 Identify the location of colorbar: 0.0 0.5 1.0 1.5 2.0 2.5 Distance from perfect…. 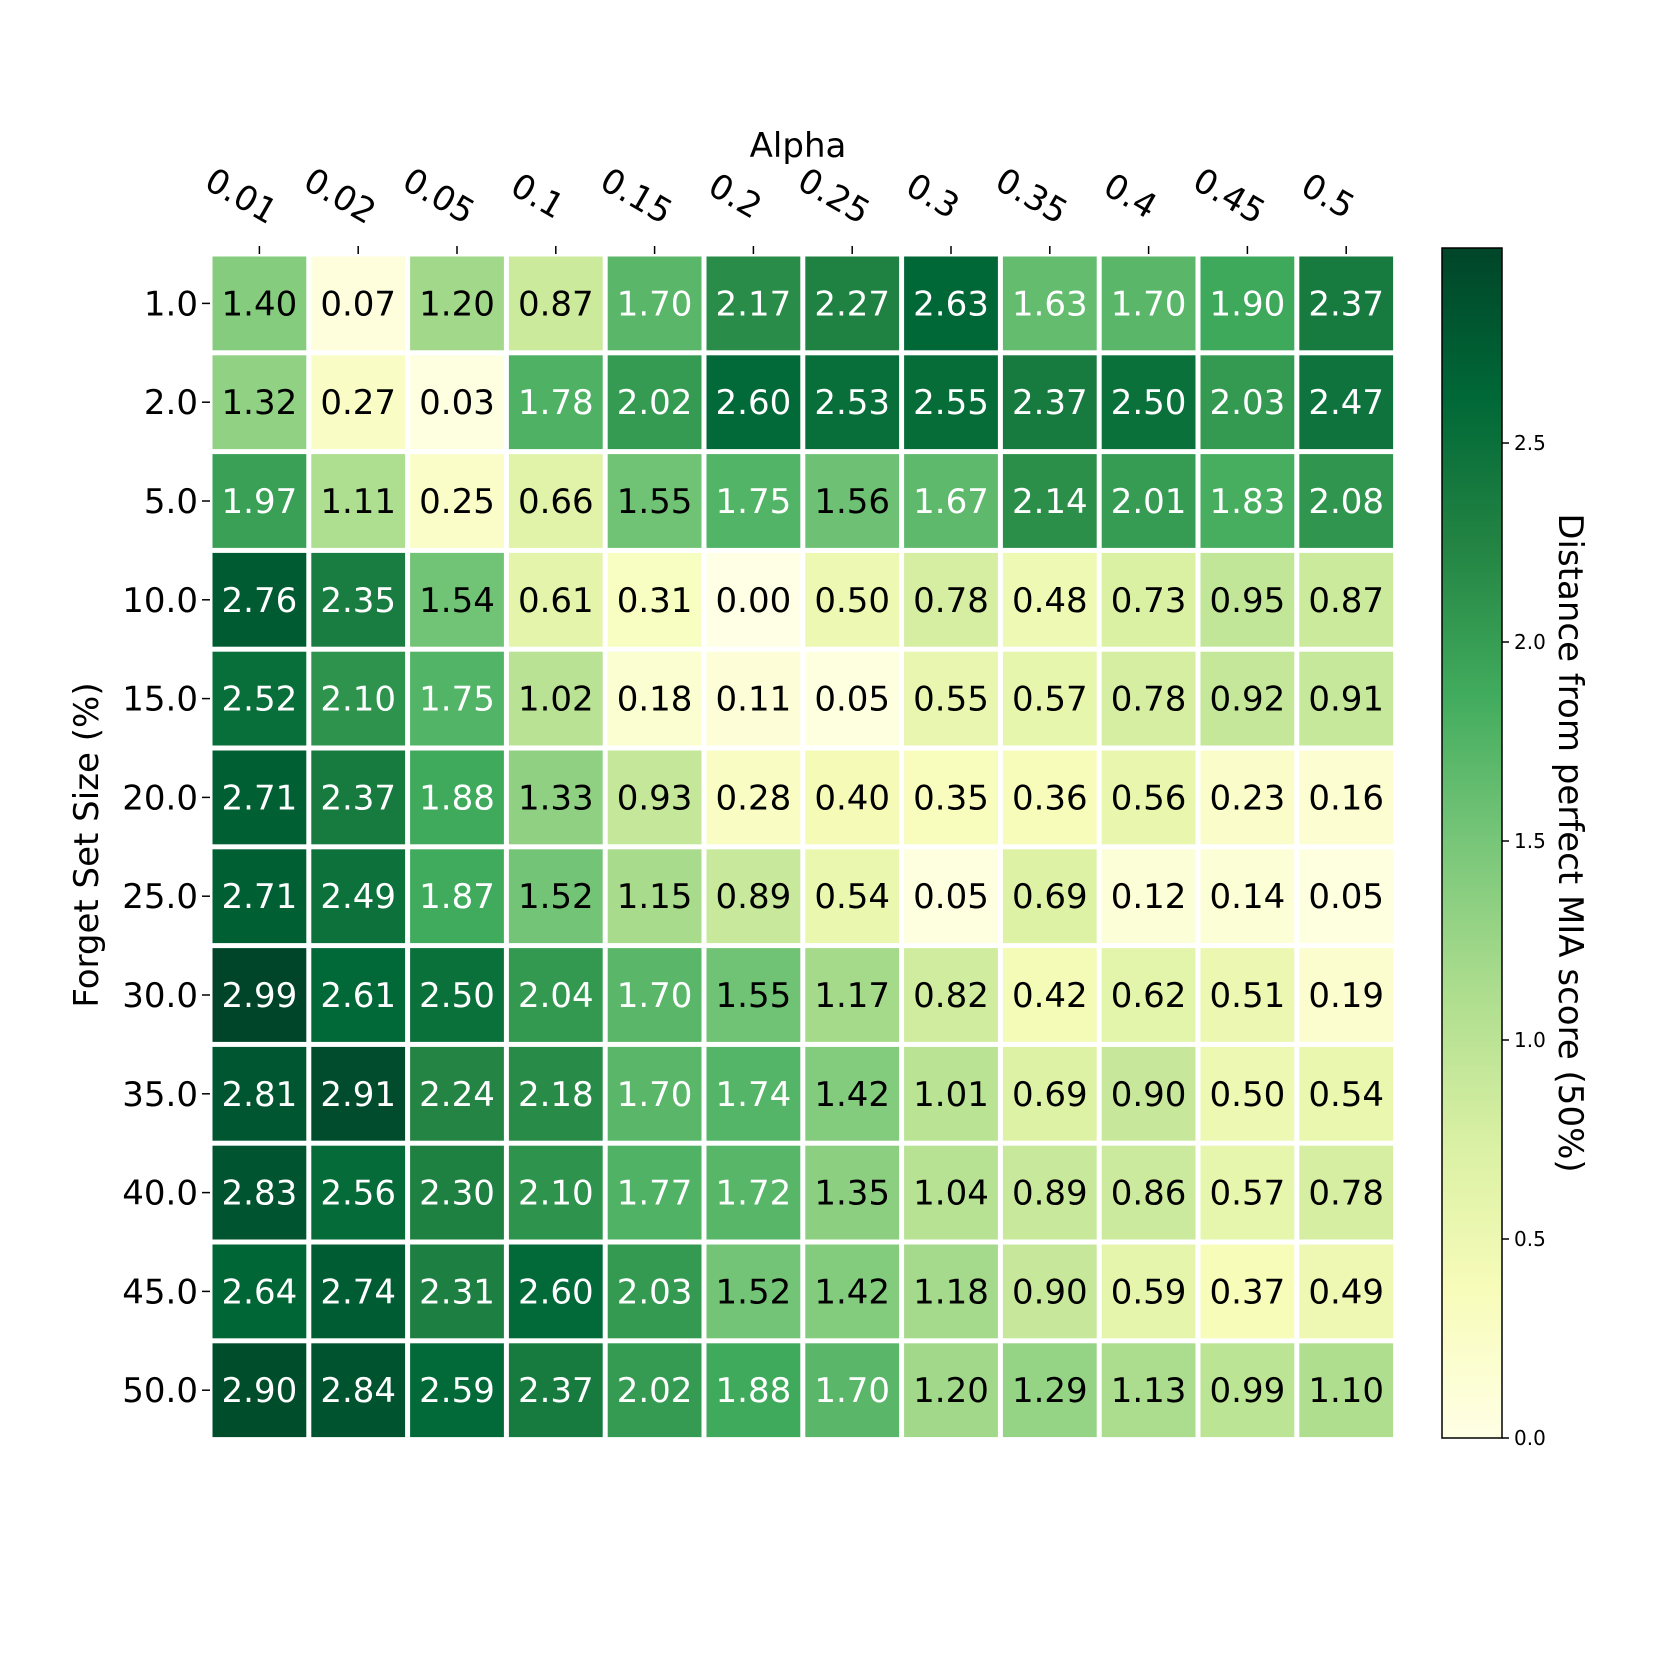
(1515, 848).